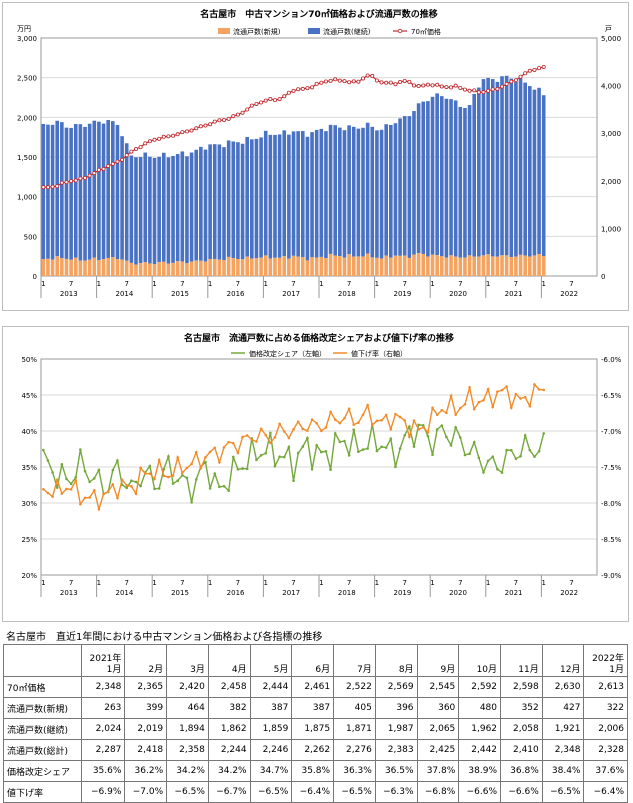 The height and width of the screenshot is (803, 633). I want to click on table-cell: 1,875, so click(313, 729).